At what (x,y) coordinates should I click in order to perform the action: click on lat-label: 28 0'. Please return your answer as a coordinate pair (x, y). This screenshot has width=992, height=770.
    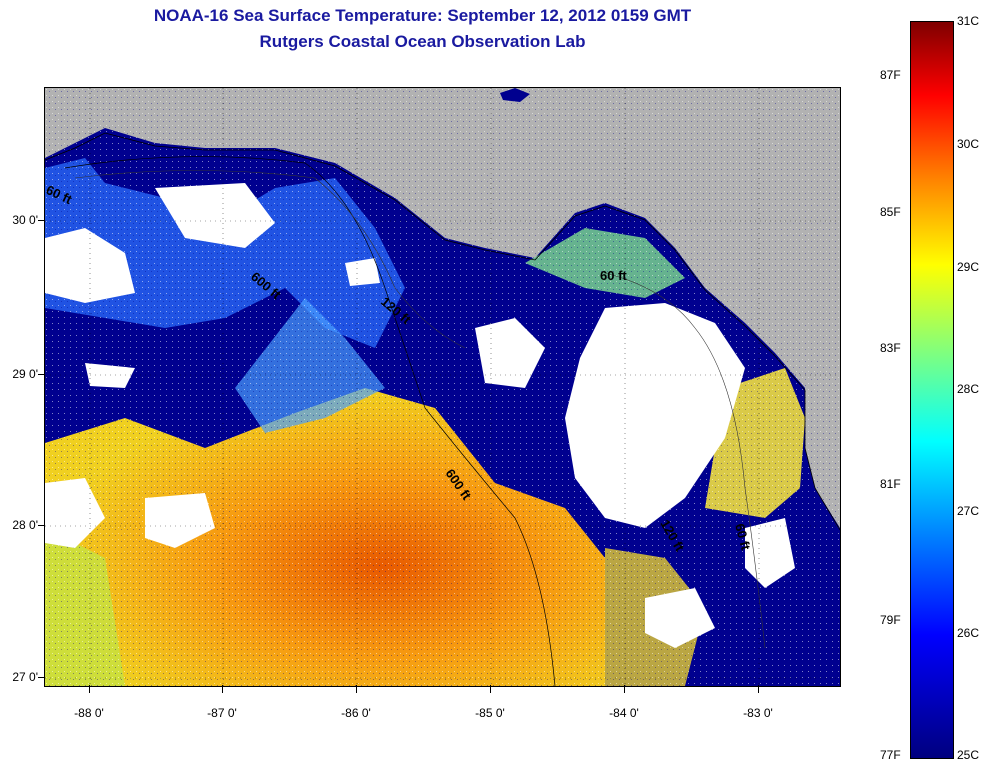
    Looking at the image, I should click on (25, 525).